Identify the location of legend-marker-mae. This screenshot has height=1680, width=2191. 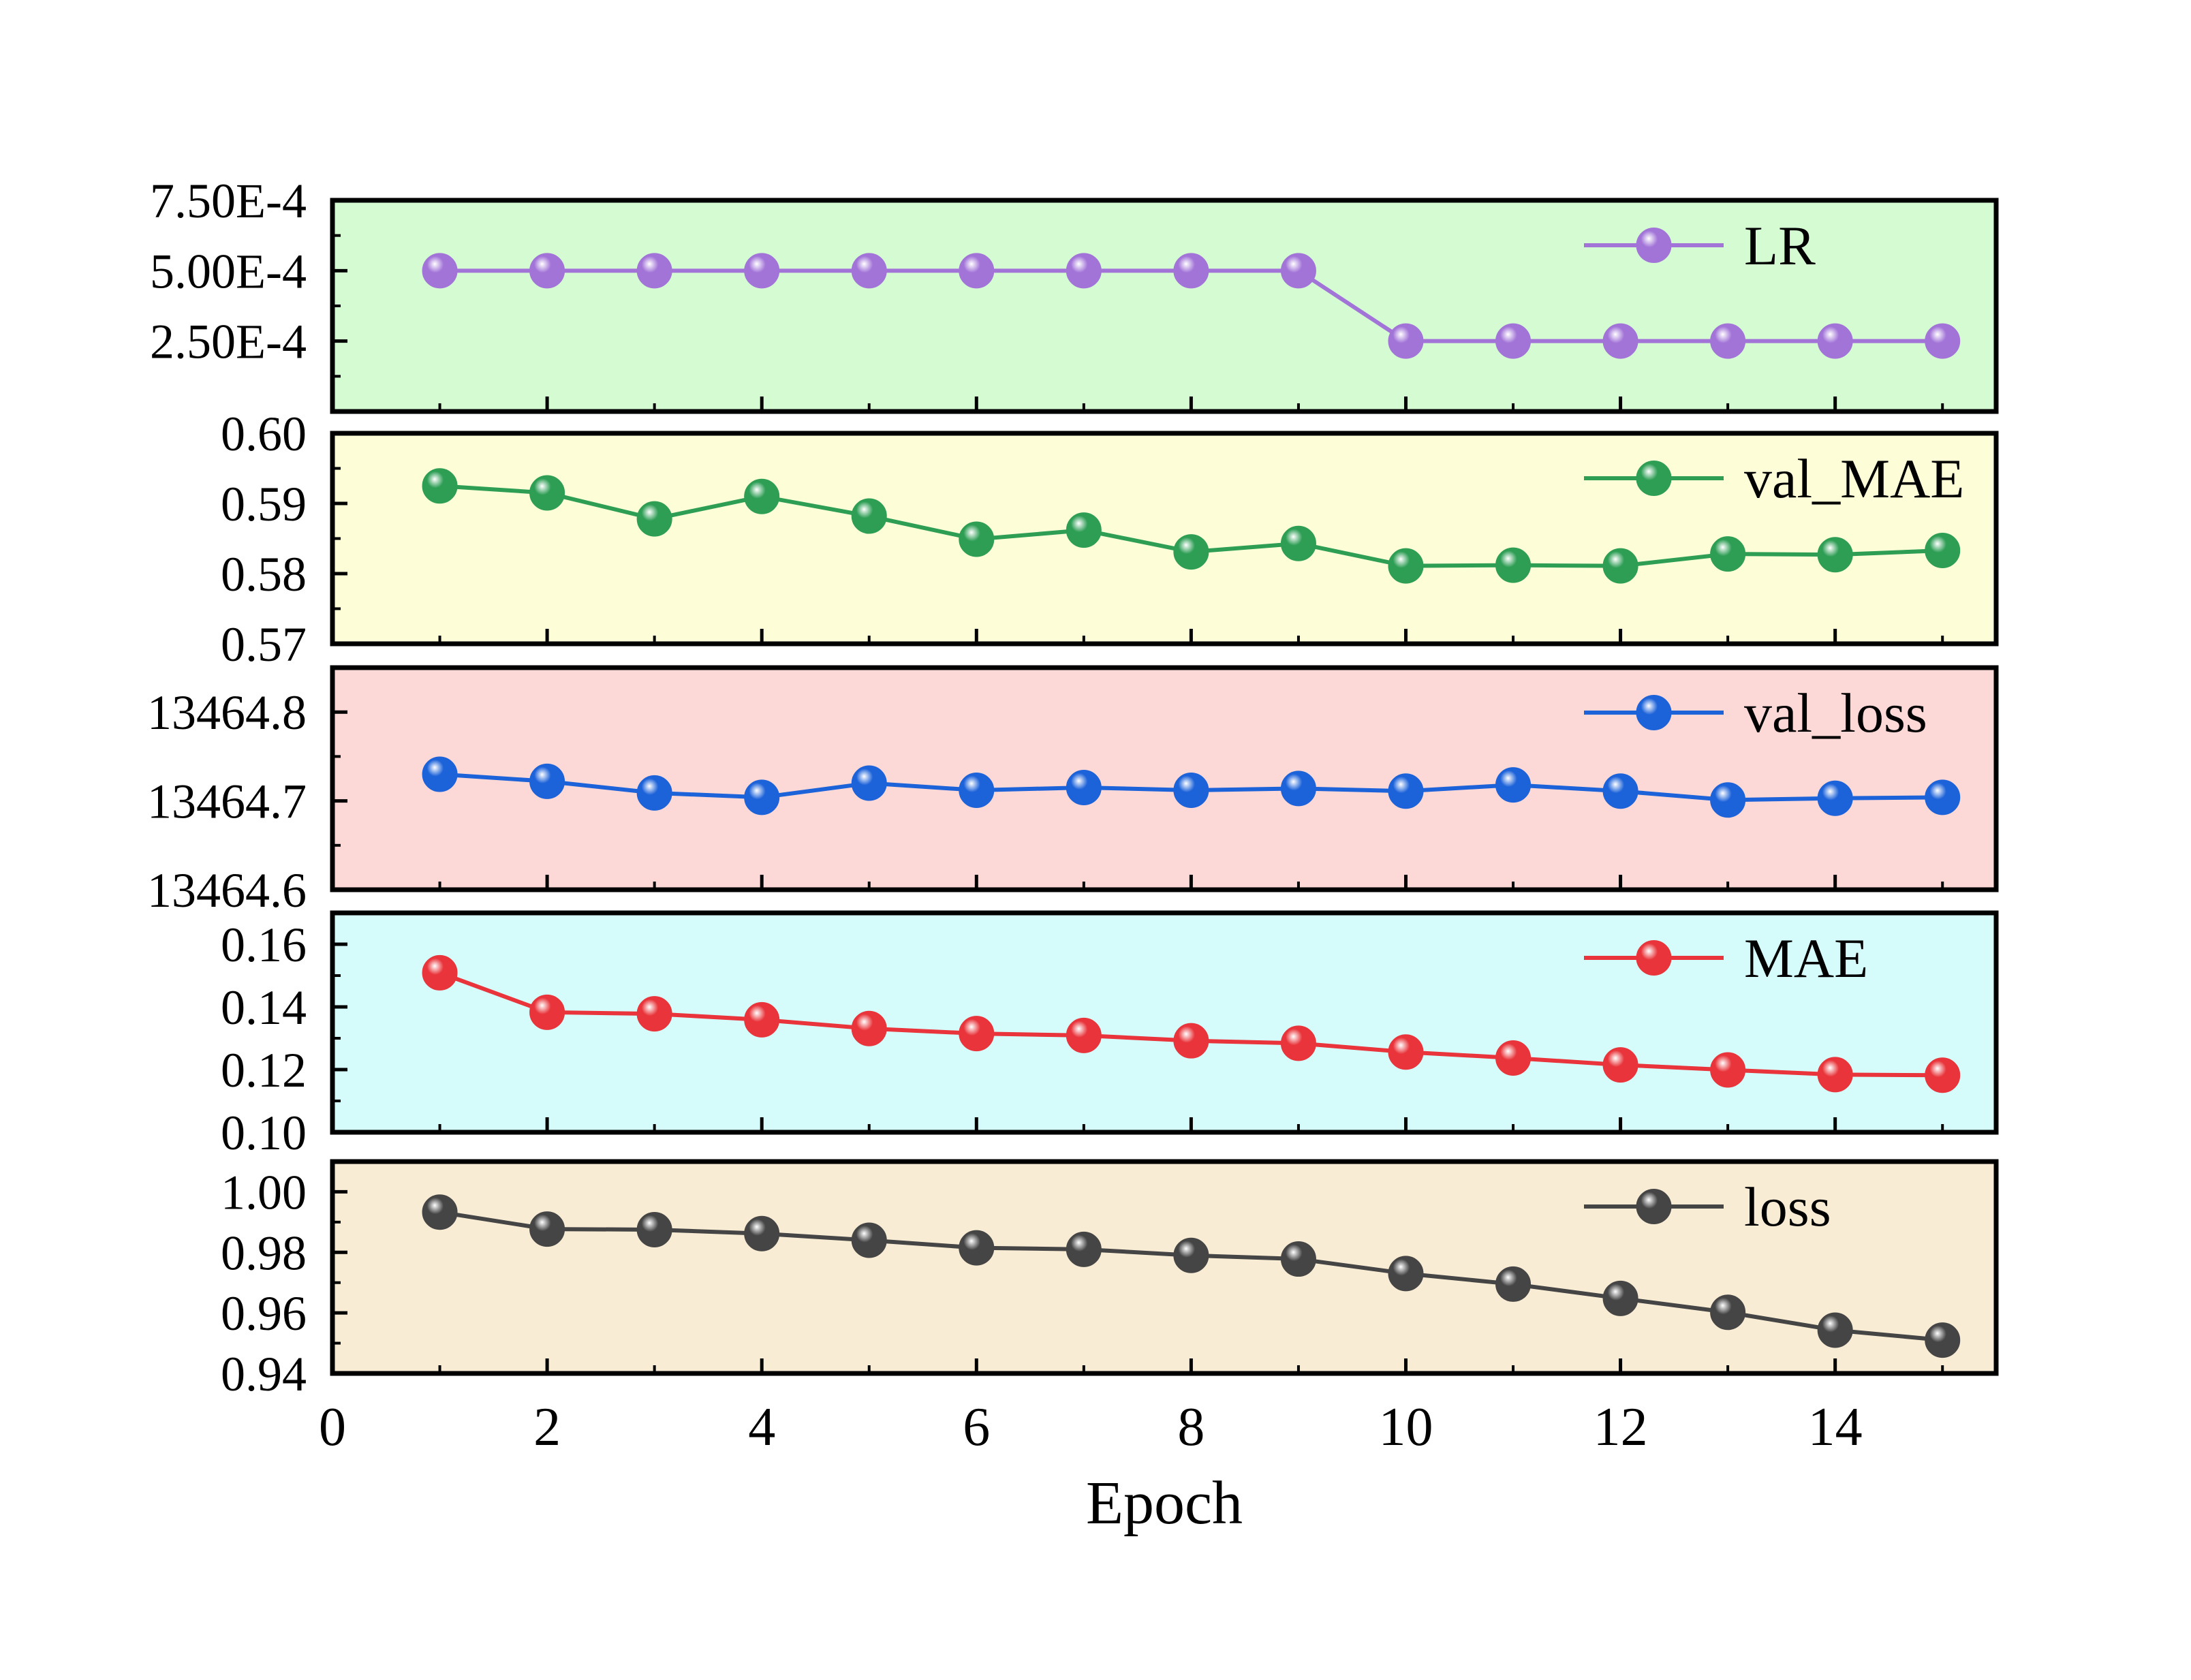
(1654, 958).